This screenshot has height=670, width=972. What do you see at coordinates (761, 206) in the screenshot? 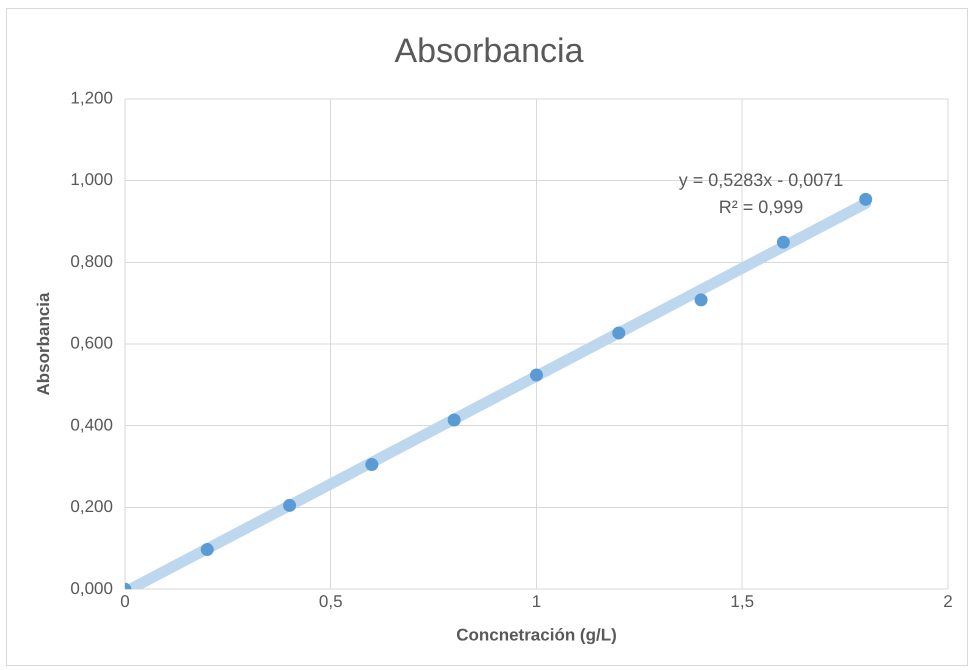
I see `annotation: R² = 0,999` at bounding box center [761, 206].